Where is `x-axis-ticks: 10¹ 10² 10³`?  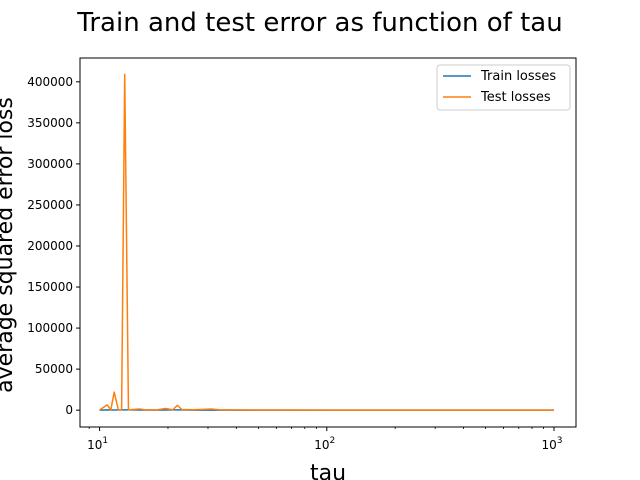 x-axis-ticks: 10¹ 10² 10³ is located at coordinates (324, 439).